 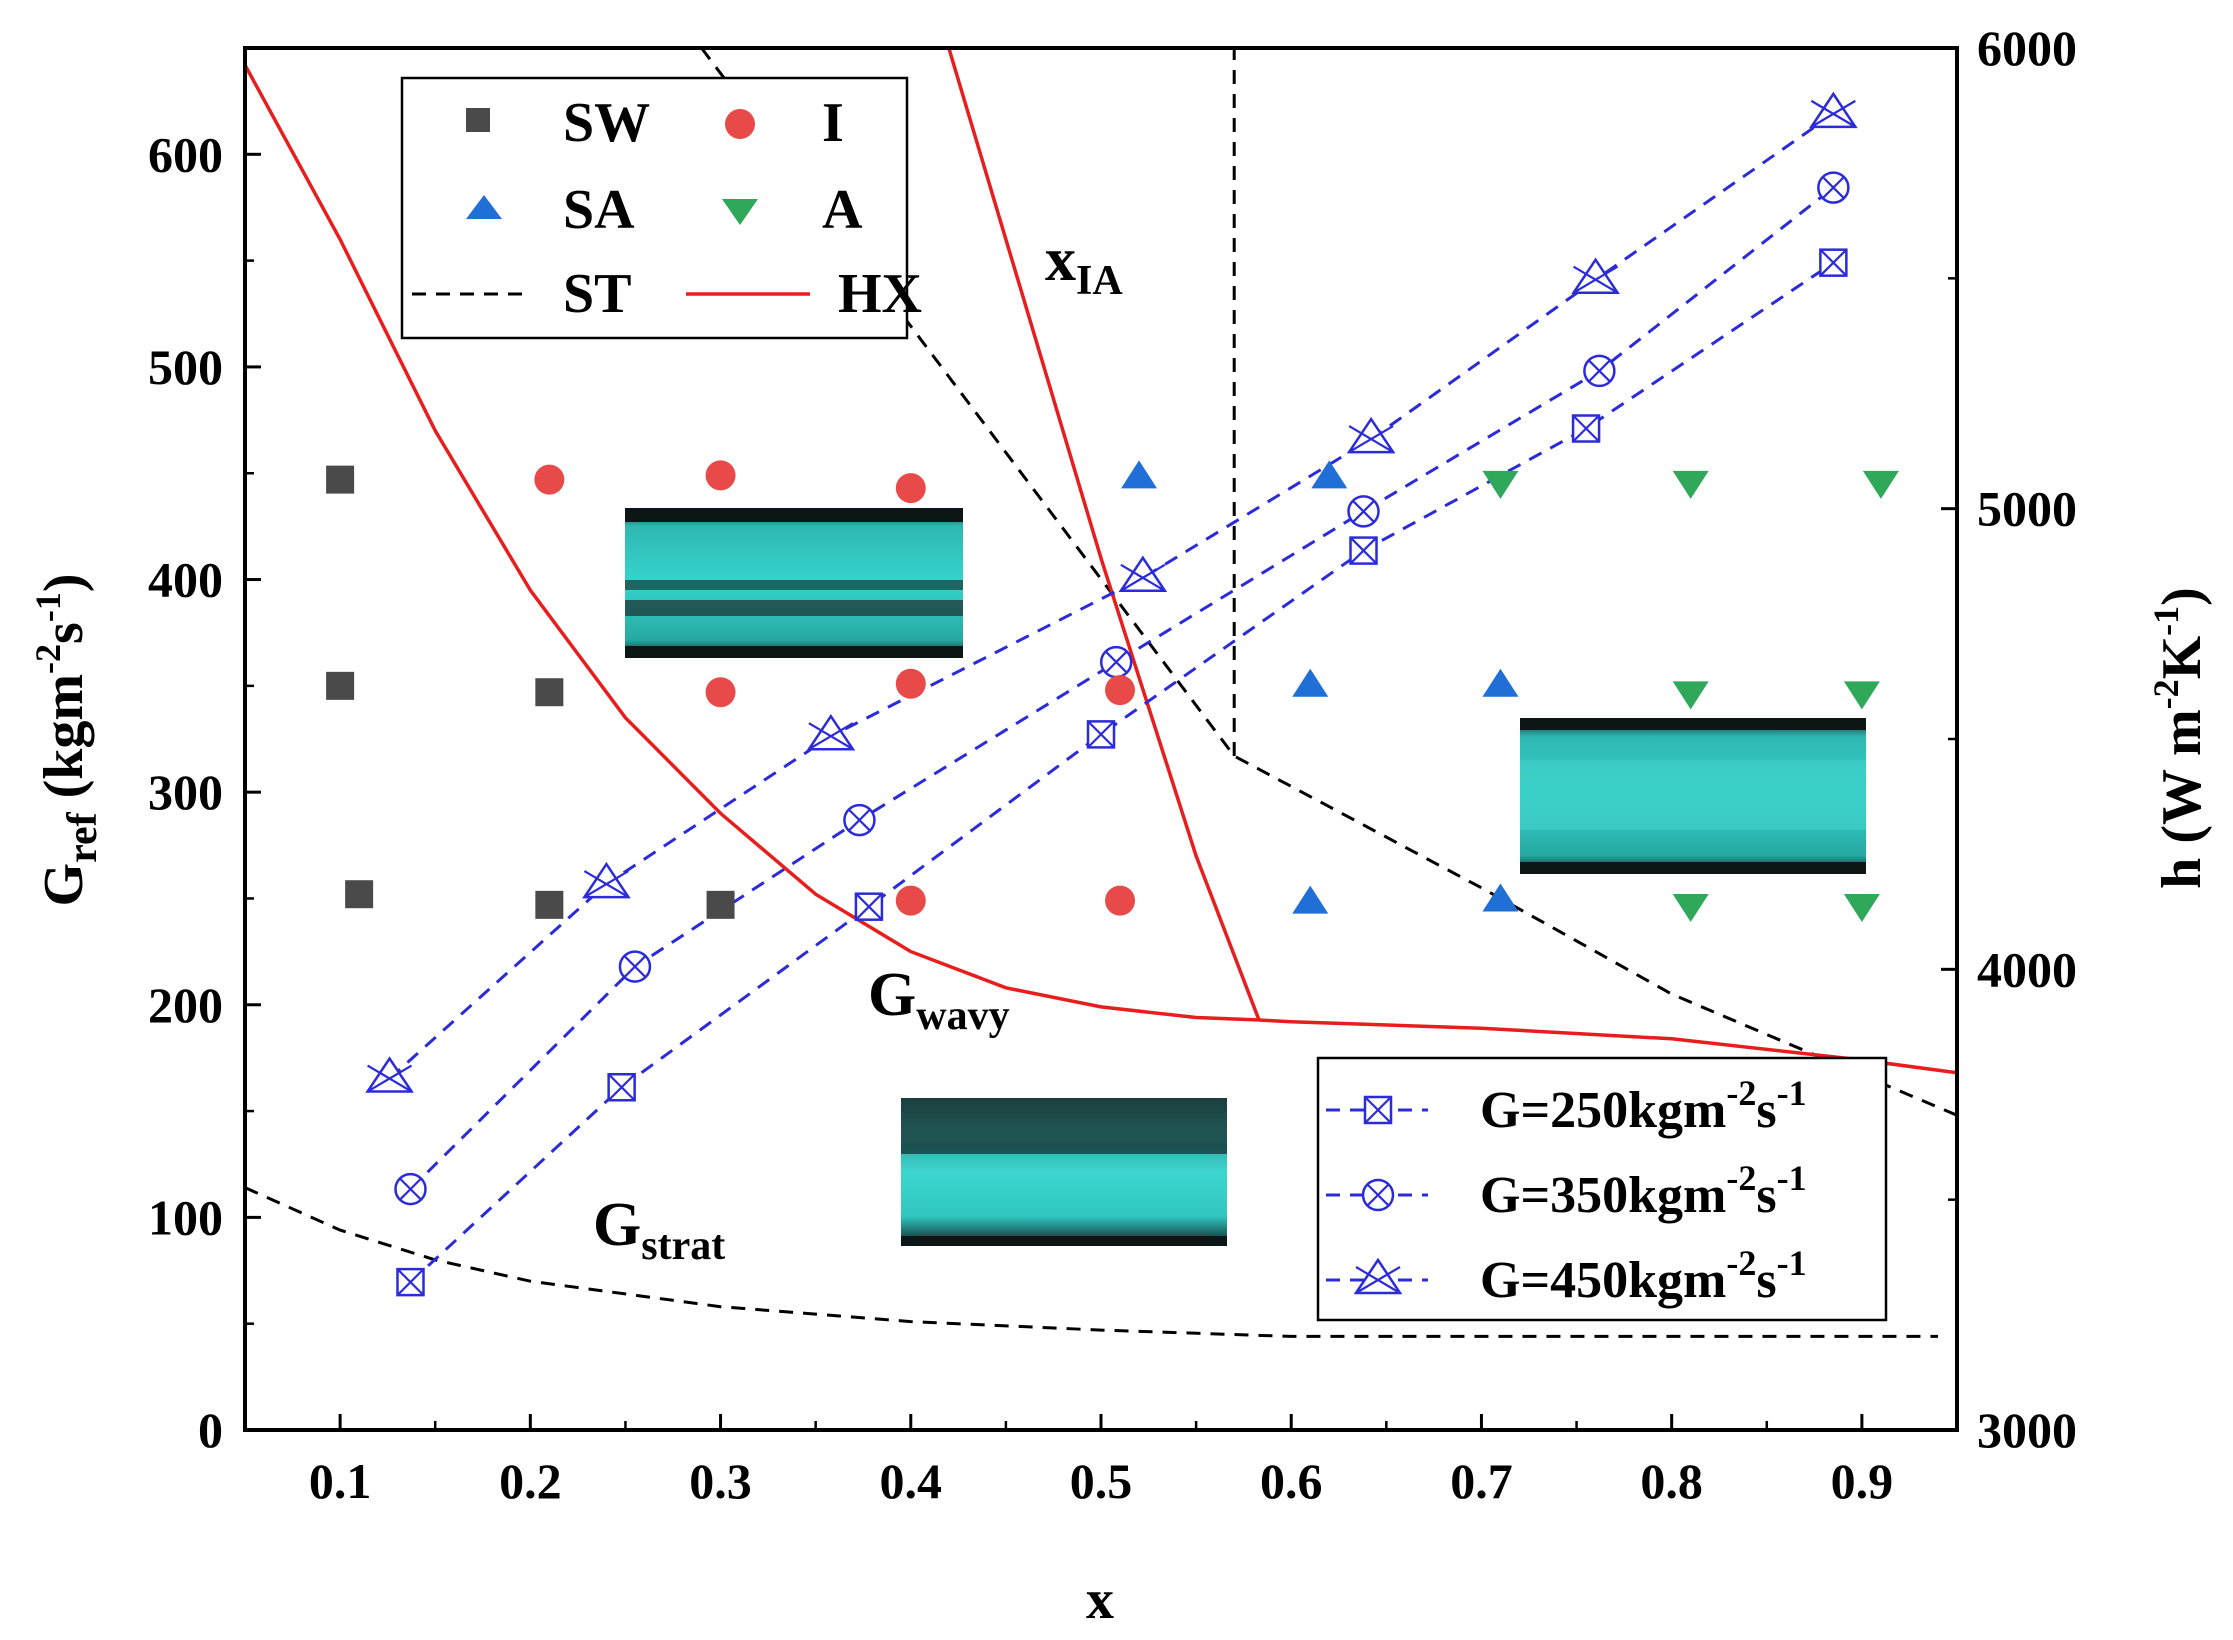 I want to click on flow-photo-intermittent, so click(x=794, y=583).